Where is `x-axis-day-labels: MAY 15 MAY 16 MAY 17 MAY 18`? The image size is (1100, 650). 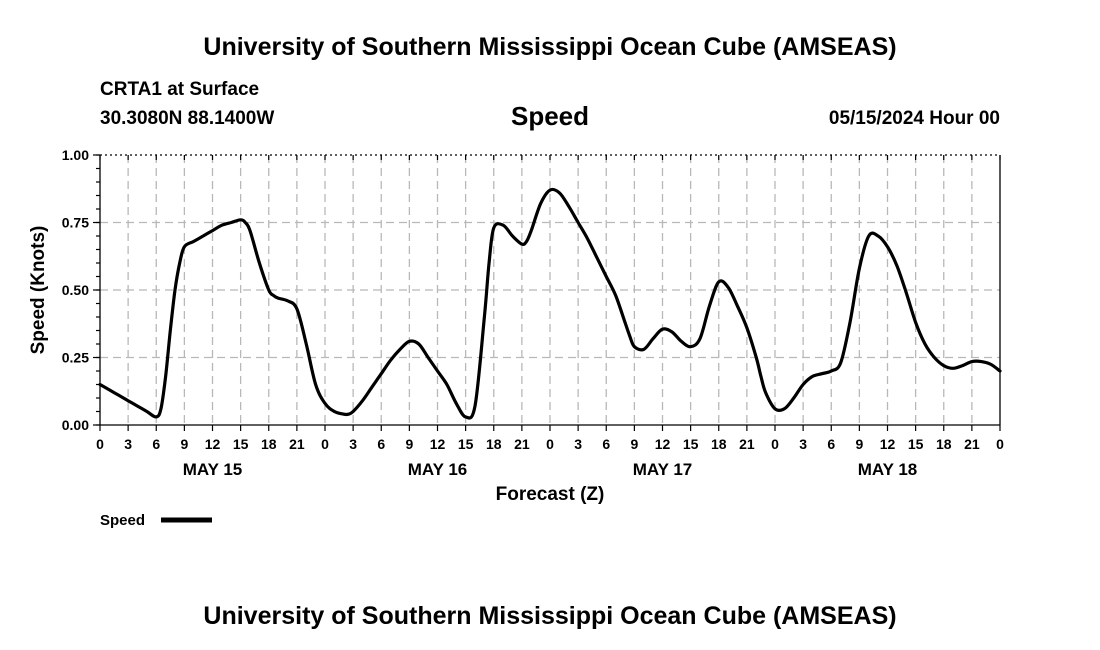
x-axis-day-labels: MAY 15 MAY 16 MAY 17 MAY 18 is located at coordinates (550, 469).